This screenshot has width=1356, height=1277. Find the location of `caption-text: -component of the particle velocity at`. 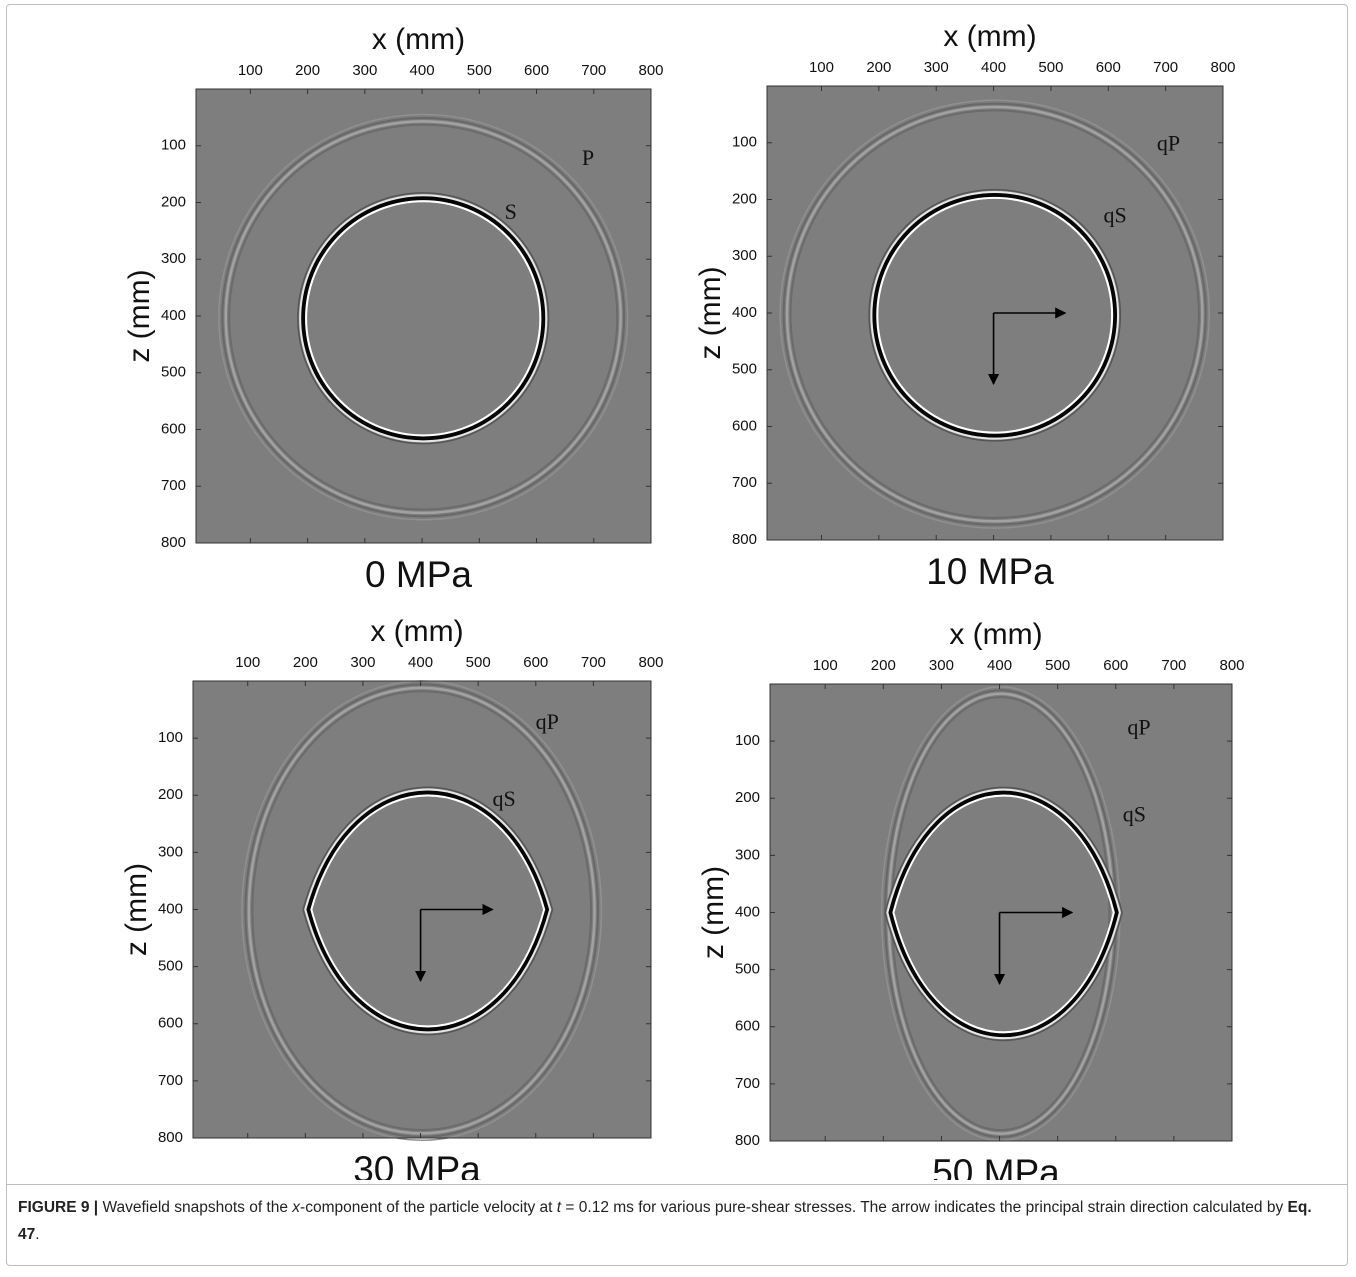

caption-text: -component of the particle velocity at is located at coordinates (428, 1207).